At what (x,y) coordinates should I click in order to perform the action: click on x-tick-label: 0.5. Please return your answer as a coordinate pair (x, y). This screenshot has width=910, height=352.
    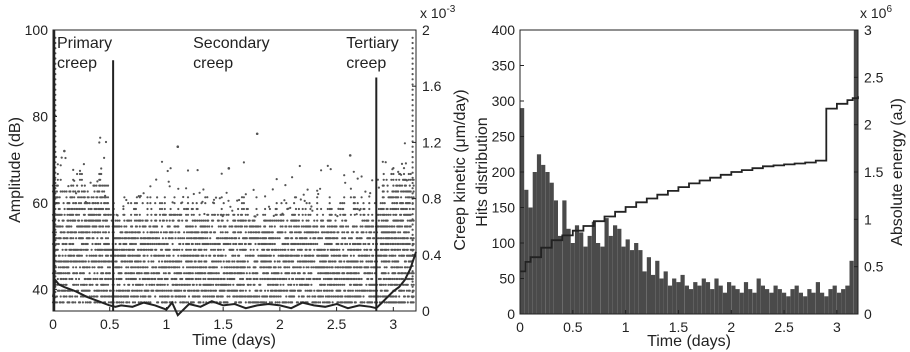
    Looking at the image, I should click on (573, 327).